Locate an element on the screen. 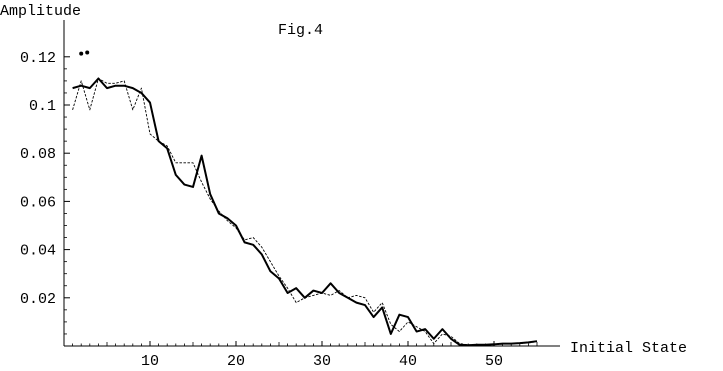  chart-title: Fig.4 is located at coordinates (300, 30).